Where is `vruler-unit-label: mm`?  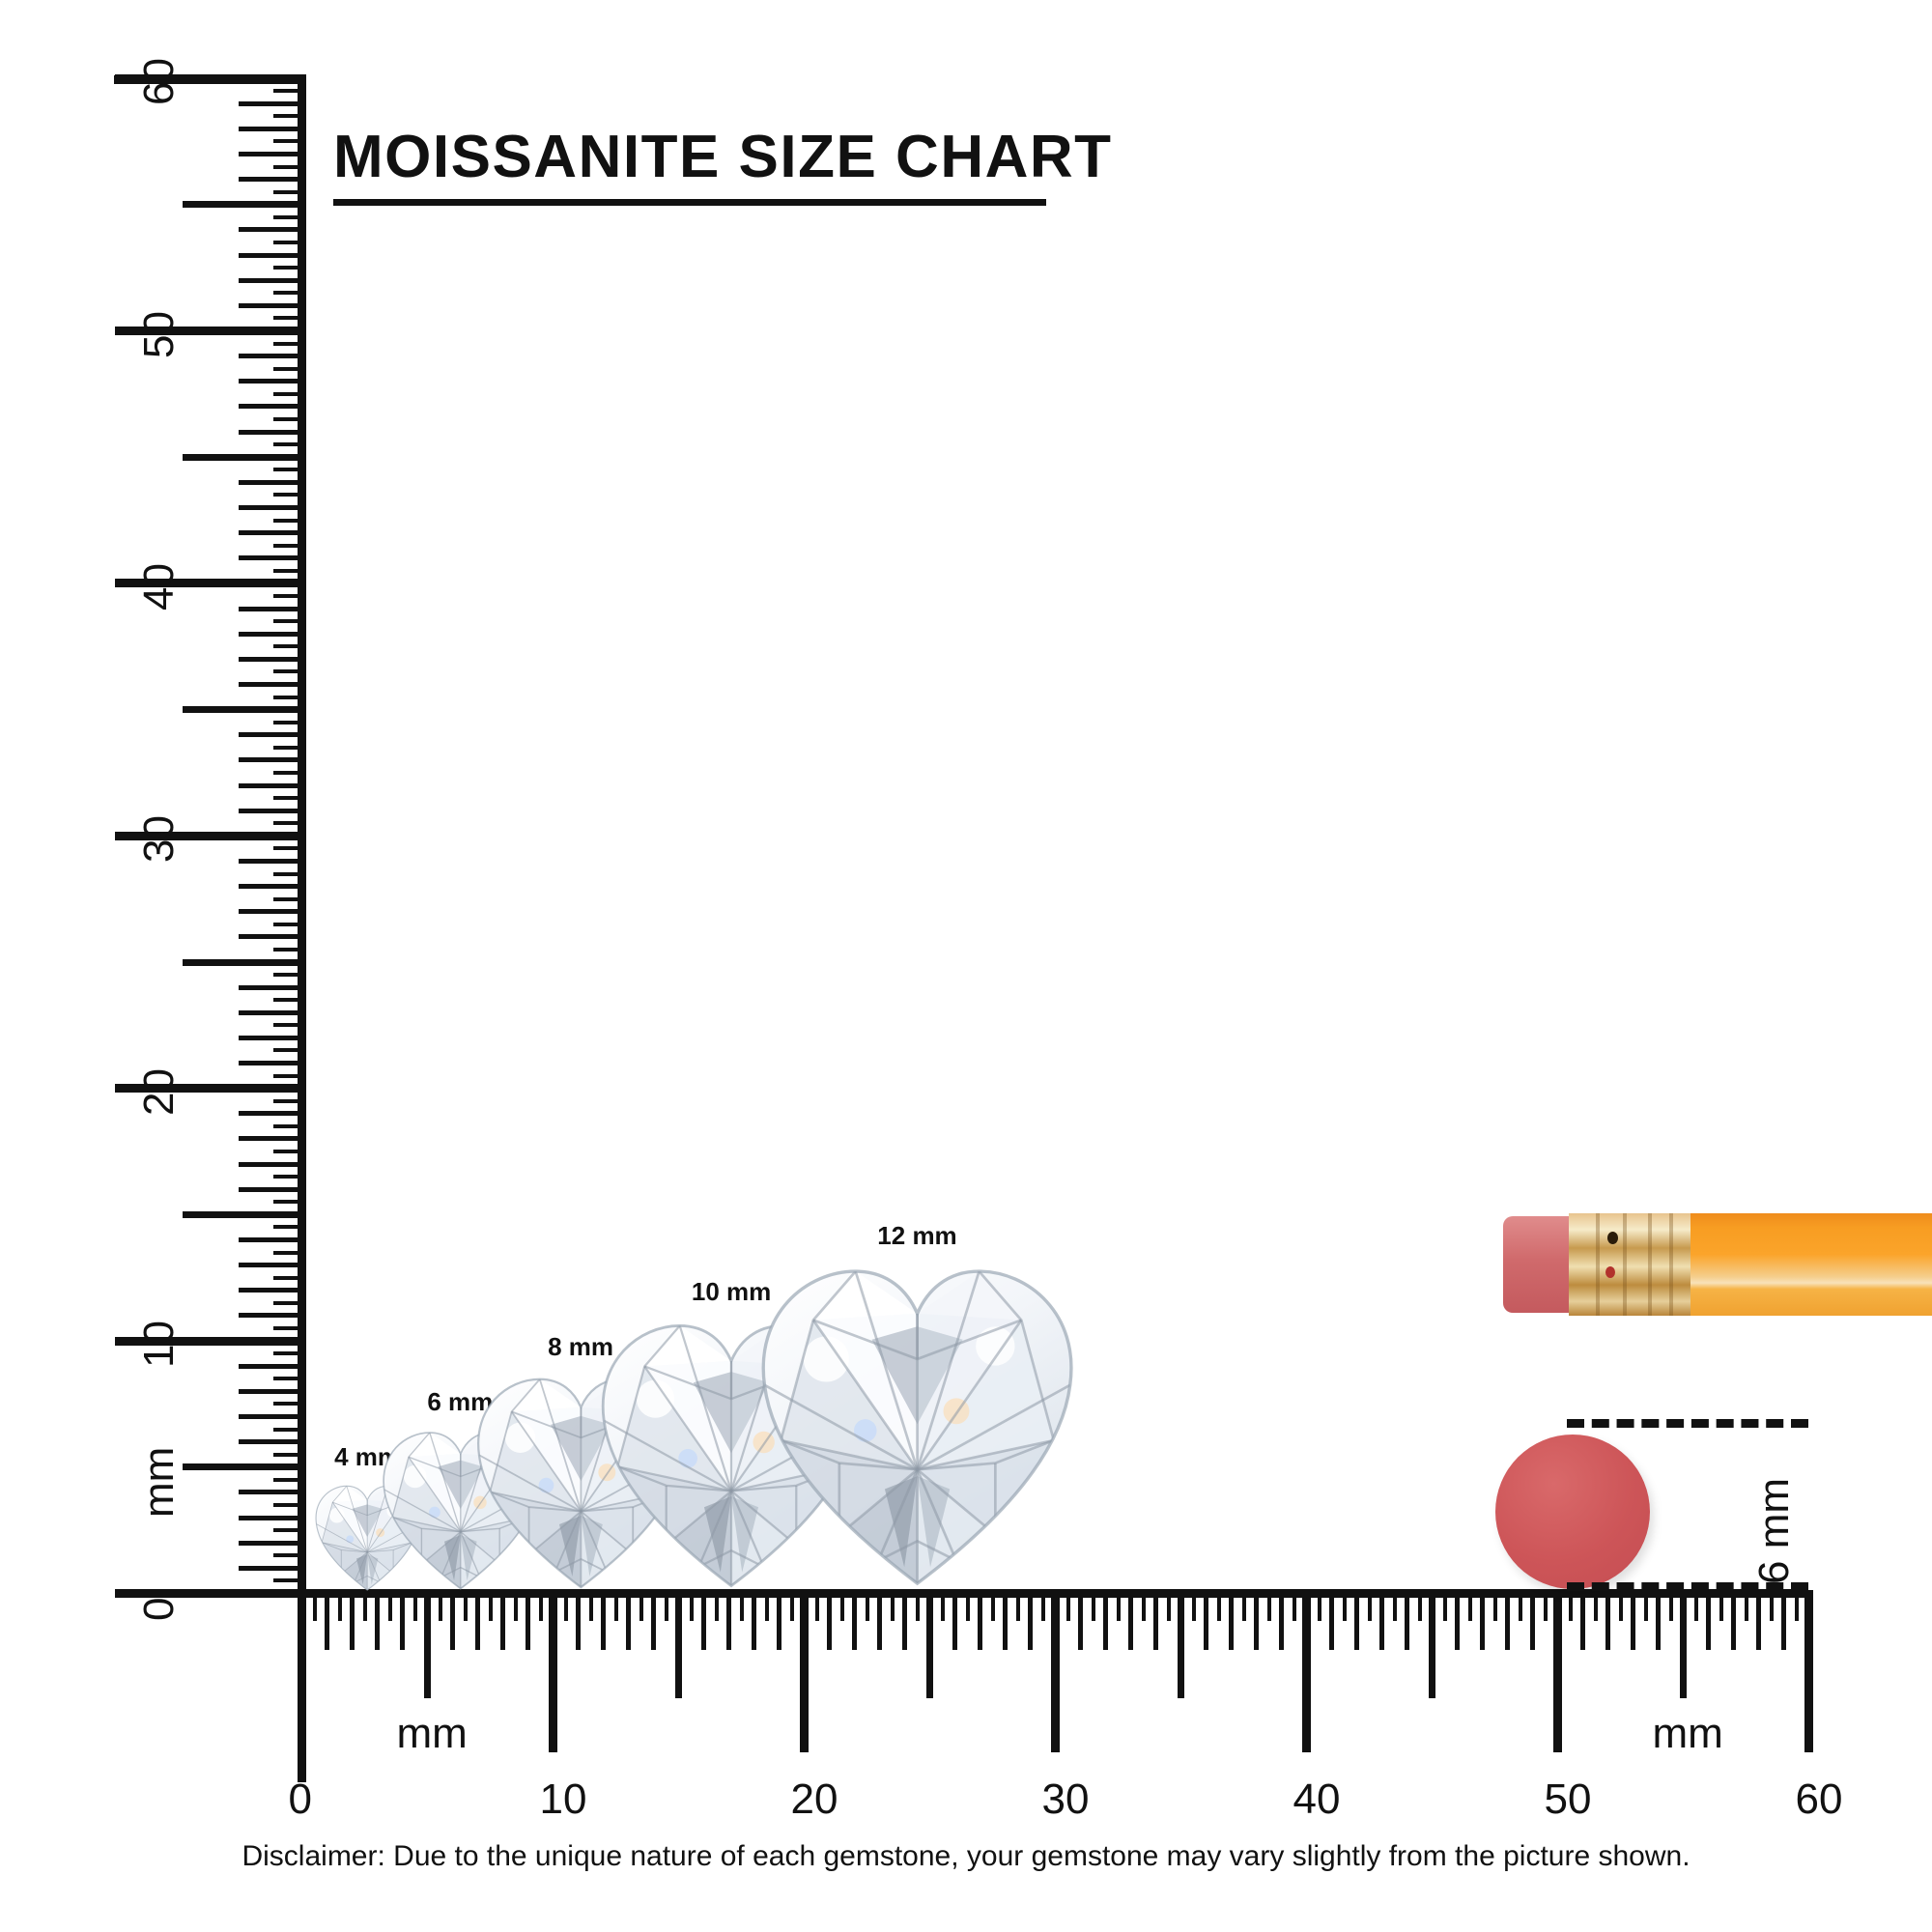
vruler-unit-label: mm is located at coordinates (159, 1482).